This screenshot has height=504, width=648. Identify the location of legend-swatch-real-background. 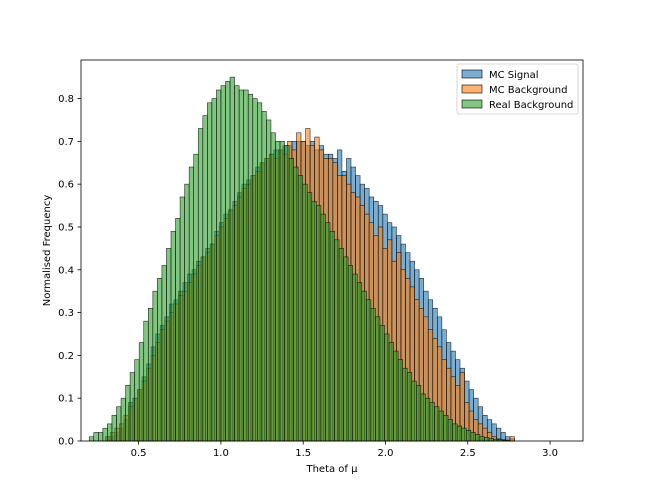
(472, 104).